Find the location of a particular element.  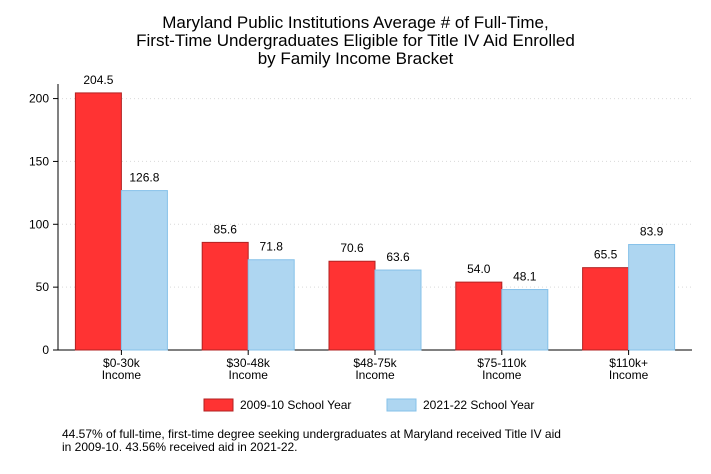

data-label: 204.5 is located at coordinates (98, 80).